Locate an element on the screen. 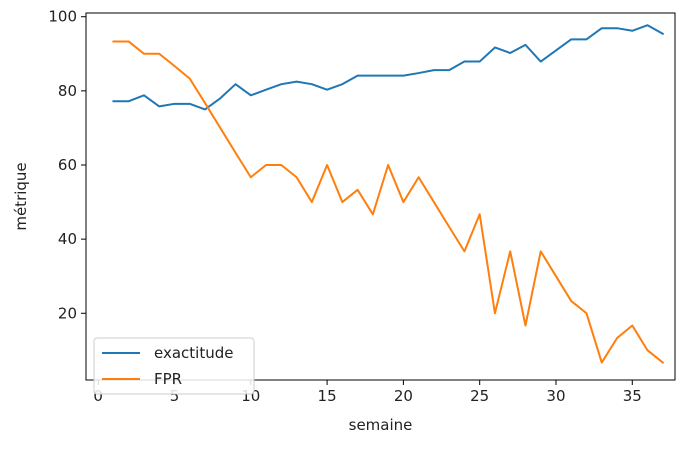 The image size is (685, 461). x-tick-label: 30 is located at coordinates (555, 396).